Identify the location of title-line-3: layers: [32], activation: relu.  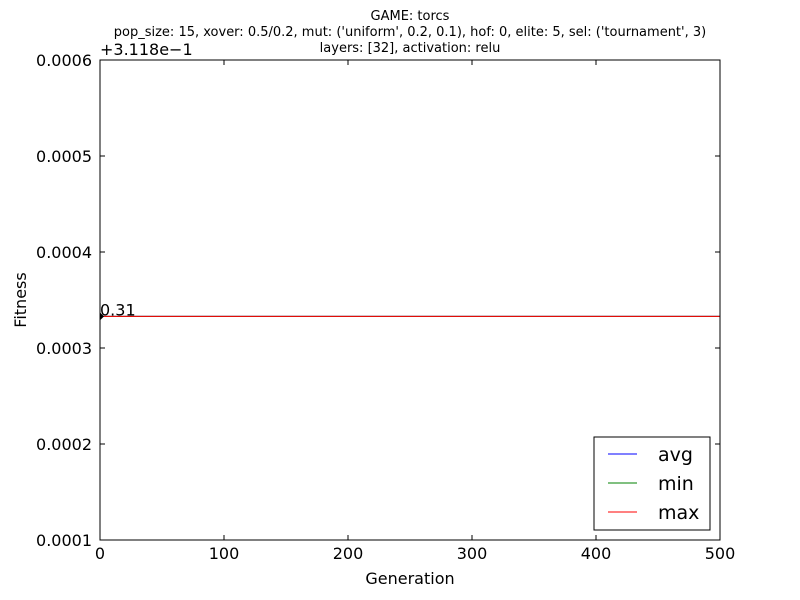
(410, 48).